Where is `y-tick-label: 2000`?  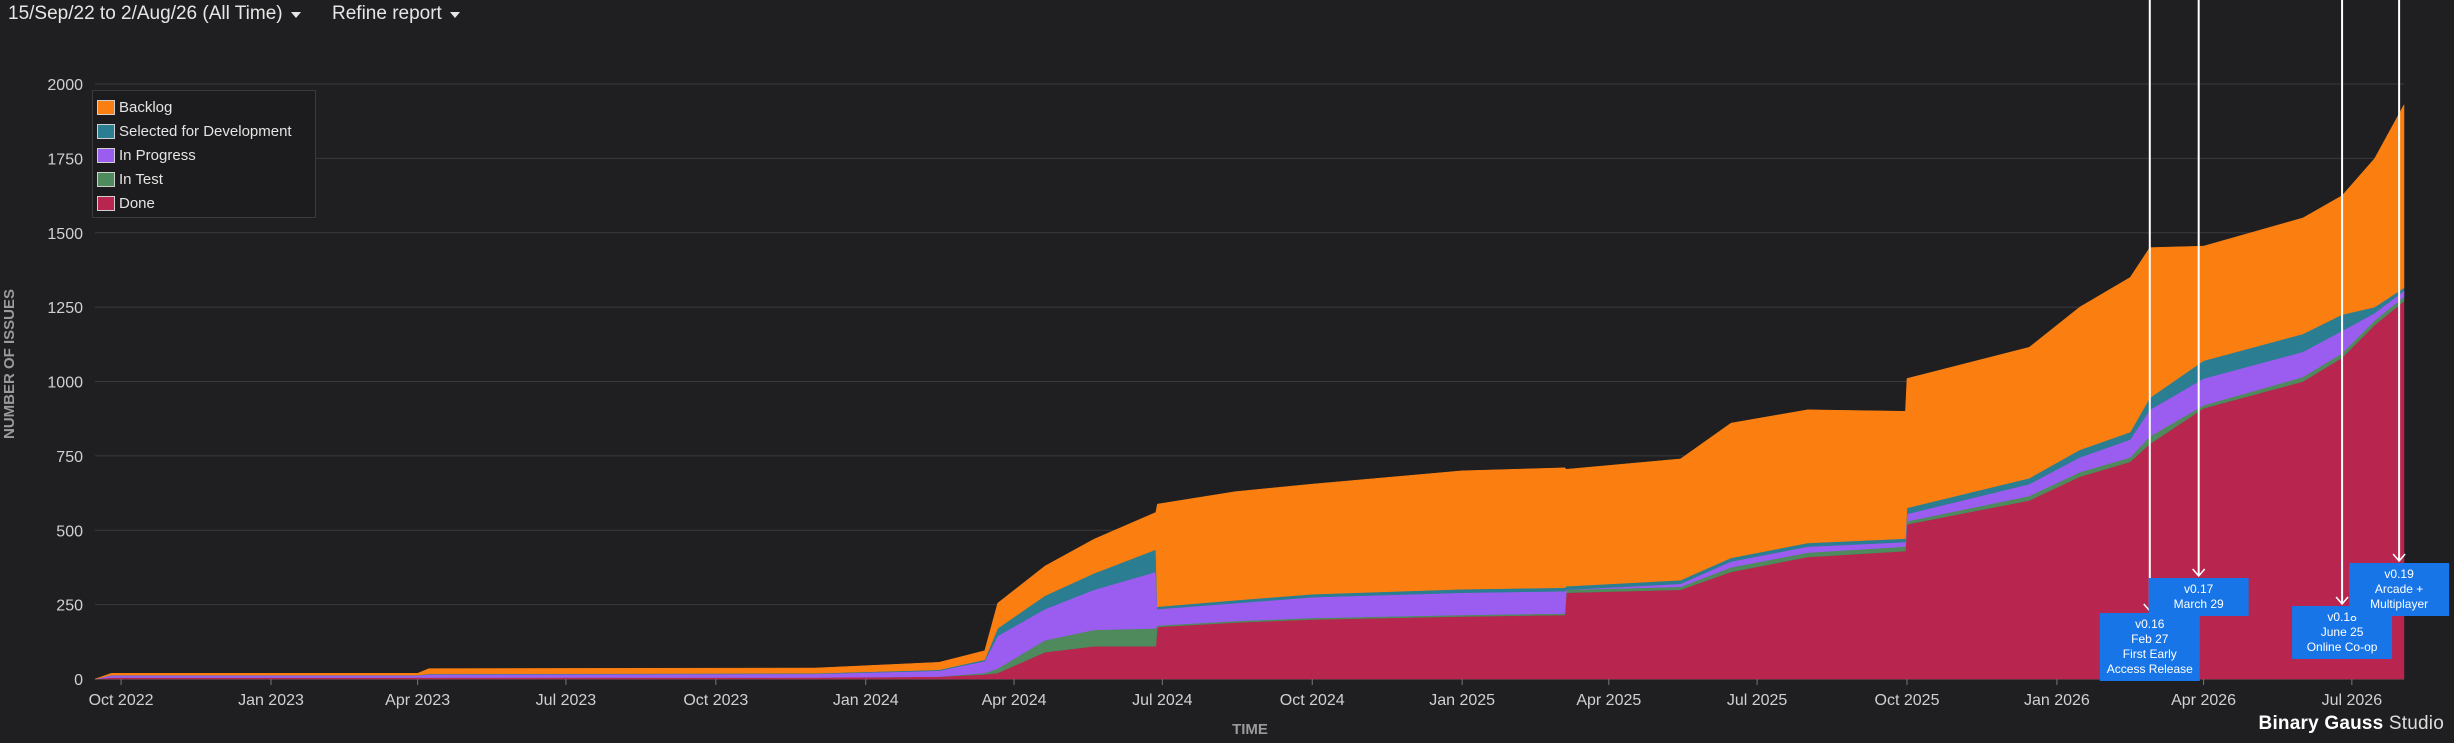
y-tick-label: 2000 is located at coordinates (65, 85).